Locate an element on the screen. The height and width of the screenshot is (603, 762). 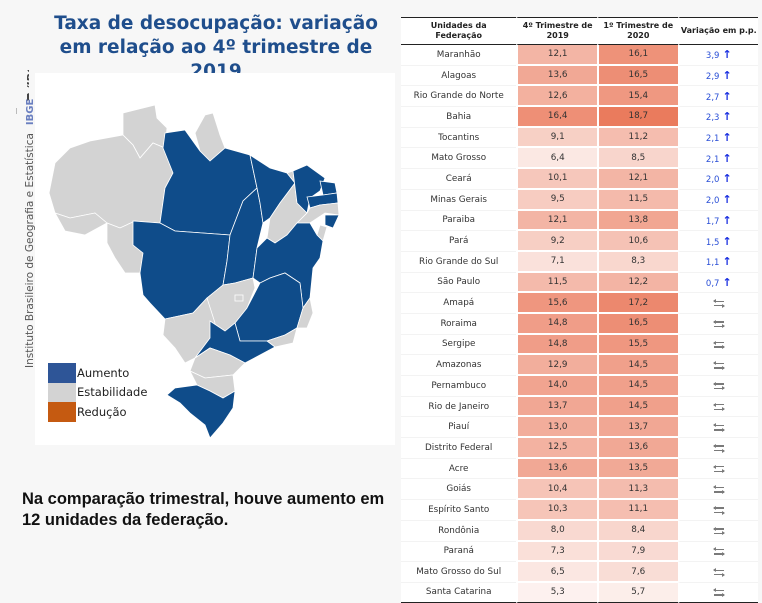
variacao-value: 2,1 is located at coordinates (712, 159).